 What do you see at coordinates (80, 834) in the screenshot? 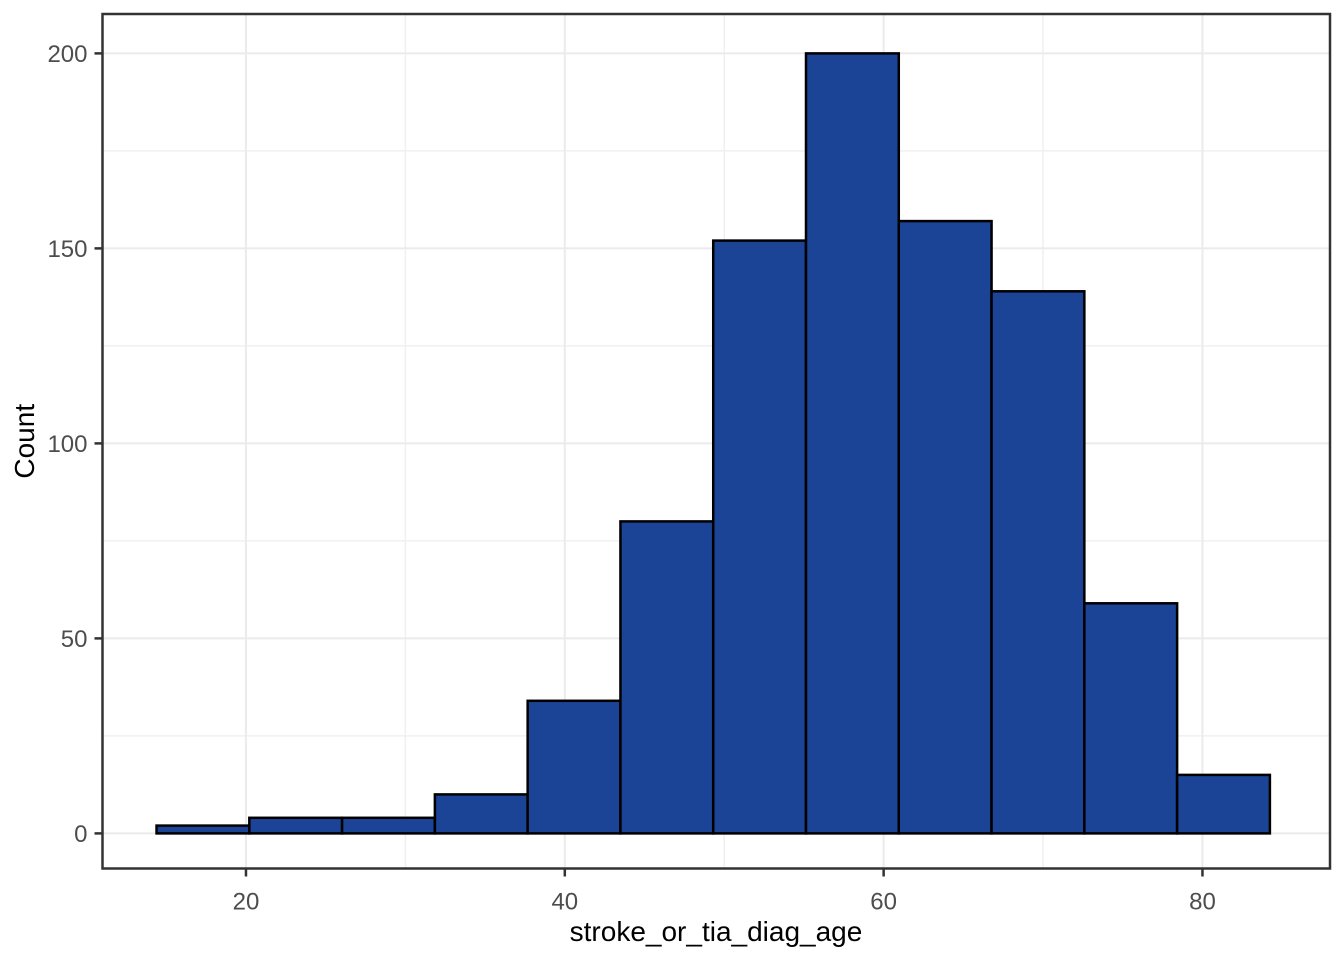
I see `y-tick-label: 0` at bounding box center [80, 834].